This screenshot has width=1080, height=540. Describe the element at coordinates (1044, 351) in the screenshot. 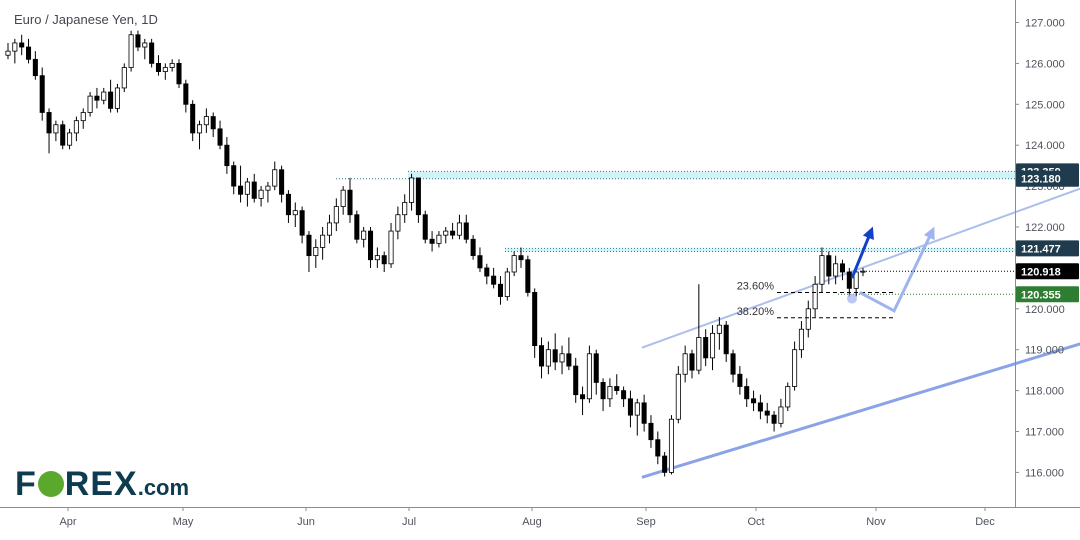

I see `y-tick-label: 119.000` at that location.